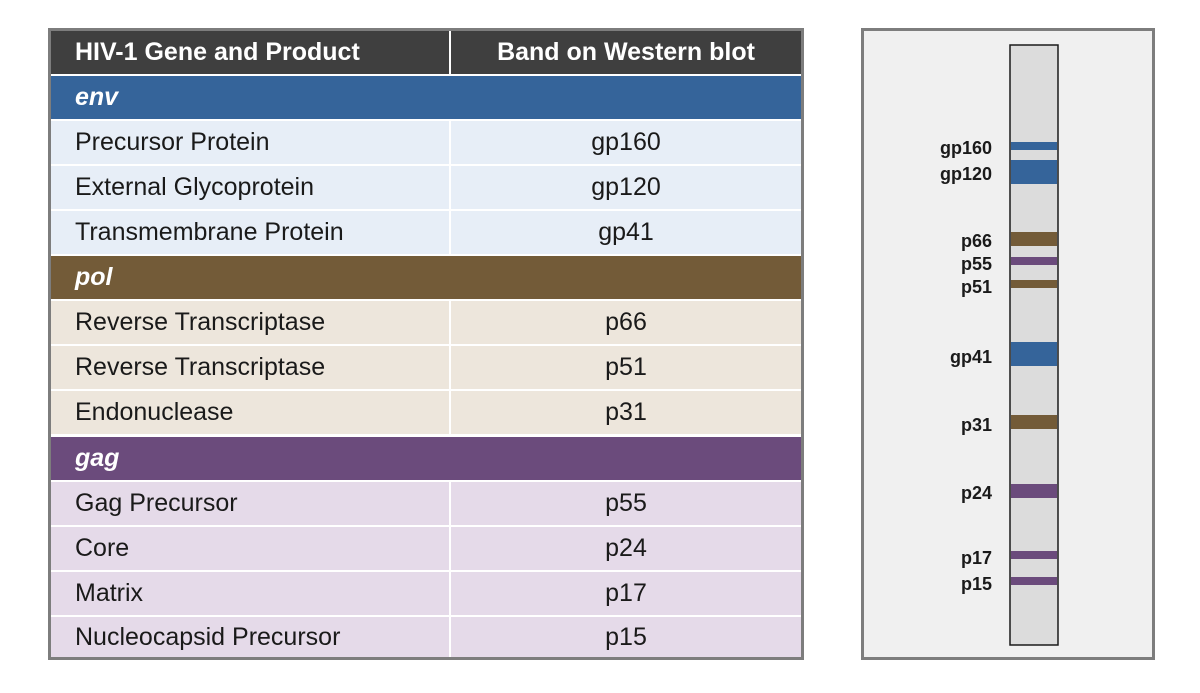 This screenshot has width=1200, height=693. Describe the element at coordinates (426, 458) in the screenshot. I see `group-header-gag: gag` at that location.